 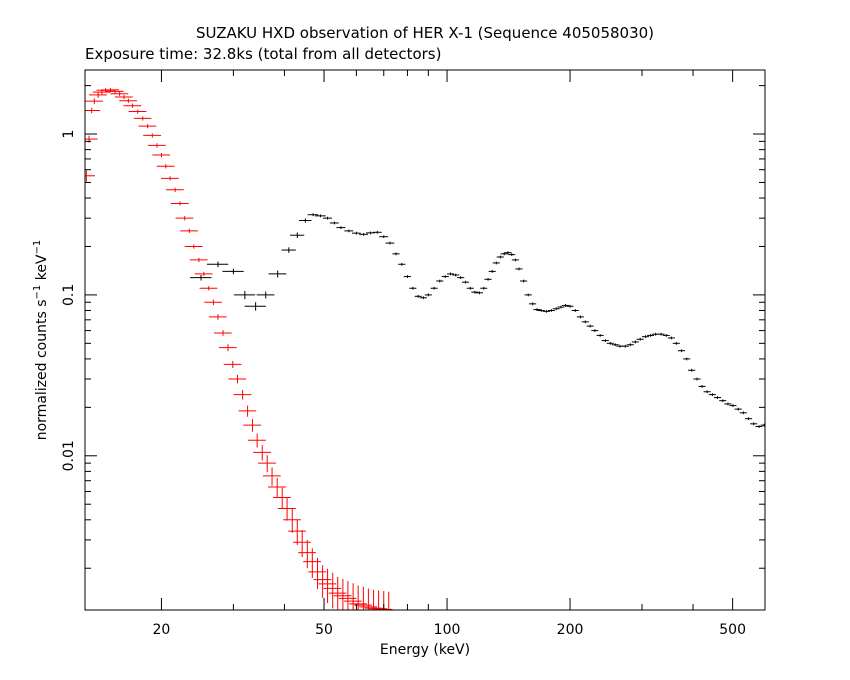 I want to click on y-axis-label-mid: keV, so click(x=42, y=269).